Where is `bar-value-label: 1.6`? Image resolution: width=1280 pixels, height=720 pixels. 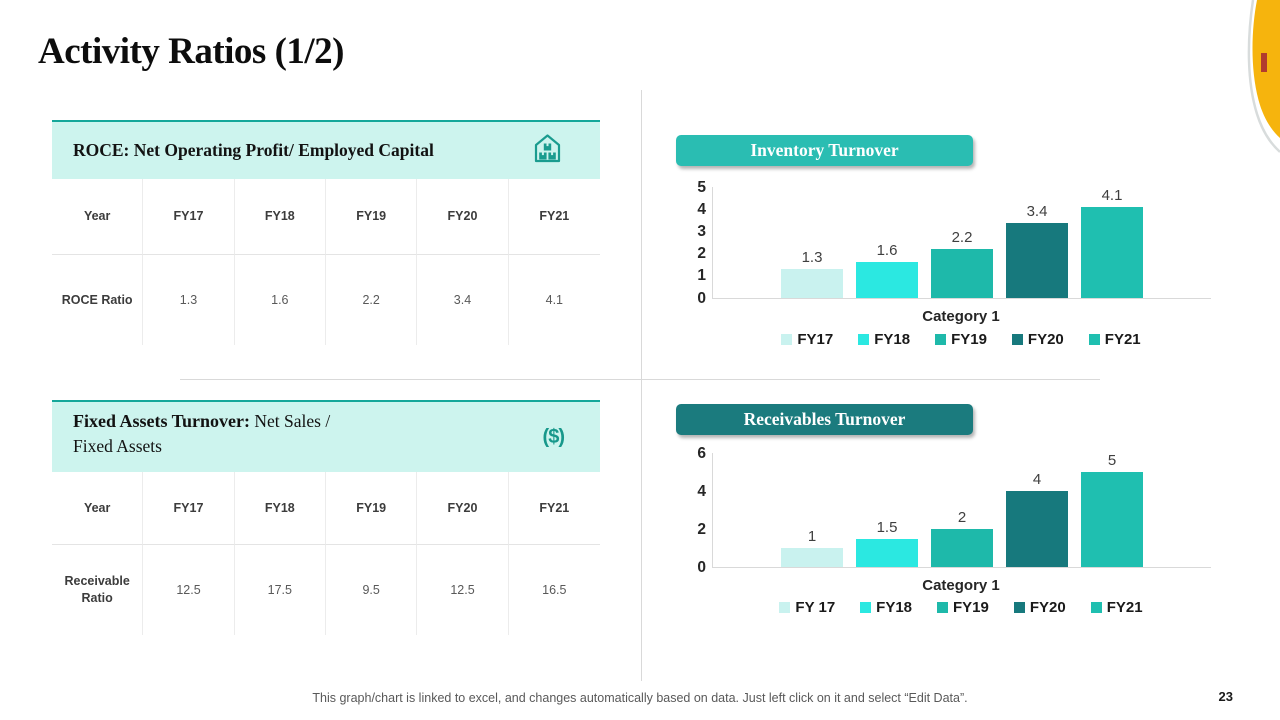 bar-value-label: 1.6 is located at coordinates (887, 251).